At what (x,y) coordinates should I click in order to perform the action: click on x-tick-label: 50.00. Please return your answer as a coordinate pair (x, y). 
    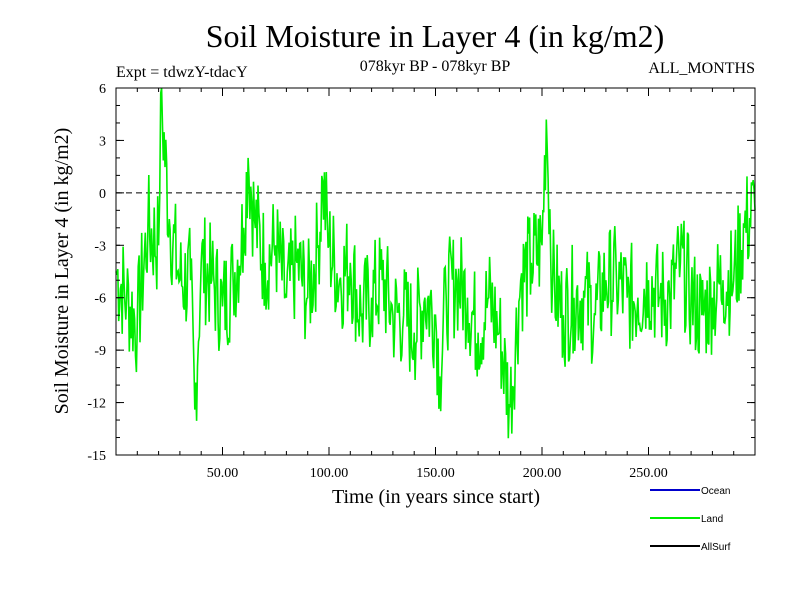
    Looking at the image, I should click on (223, 473).